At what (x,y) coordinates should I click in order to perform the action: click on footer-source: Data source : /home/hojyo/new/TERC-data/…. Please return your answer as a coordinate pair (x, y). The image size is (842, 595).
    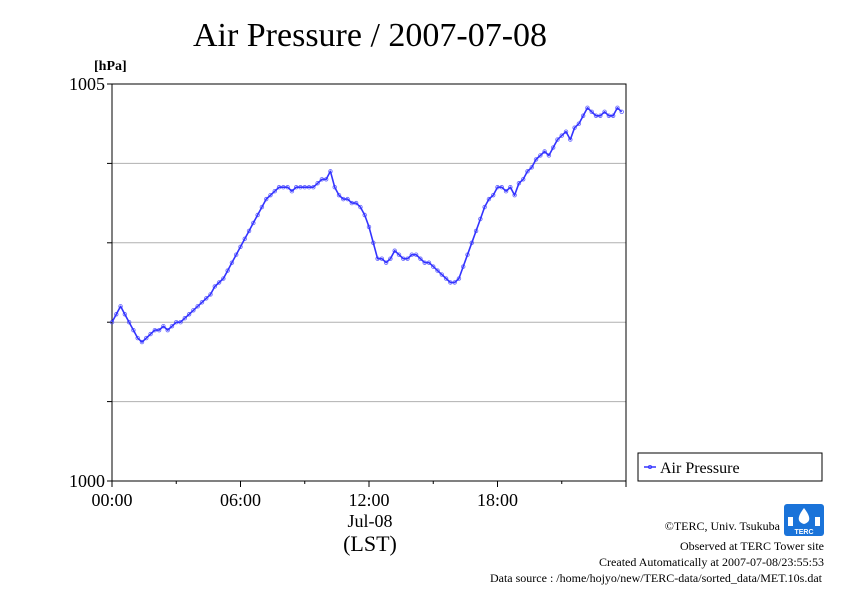
    Looking at the image, I should click on (656, 578).